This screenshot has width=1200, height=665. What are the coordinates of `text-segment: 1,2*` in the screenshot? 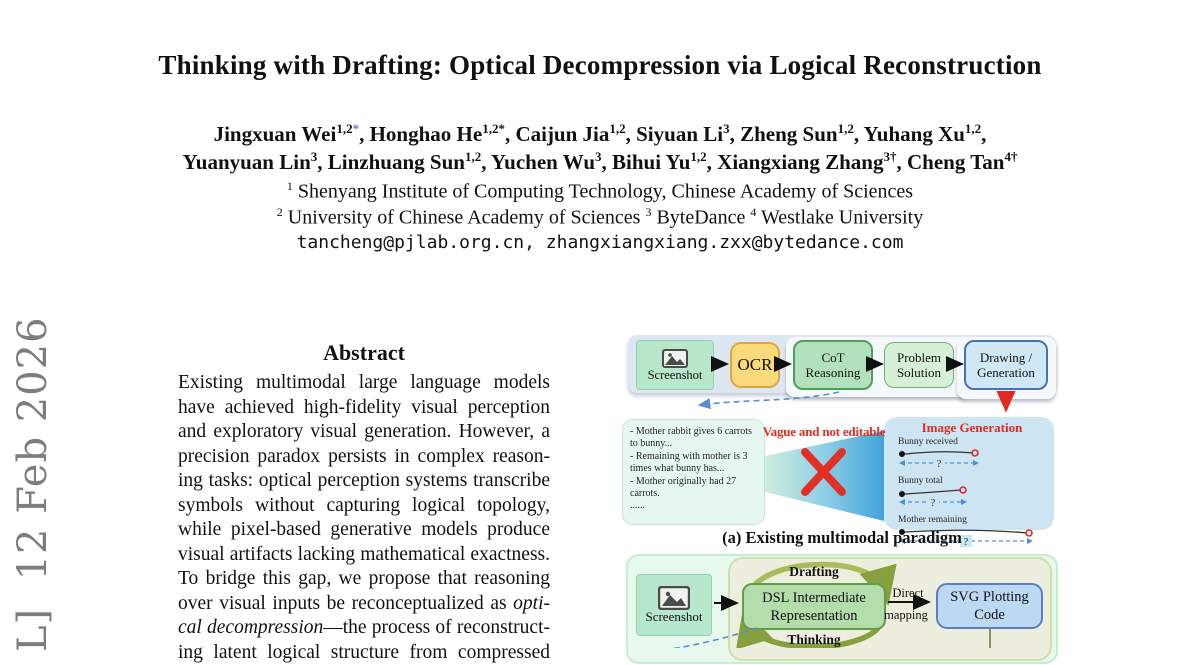 It's located at (493, 128).